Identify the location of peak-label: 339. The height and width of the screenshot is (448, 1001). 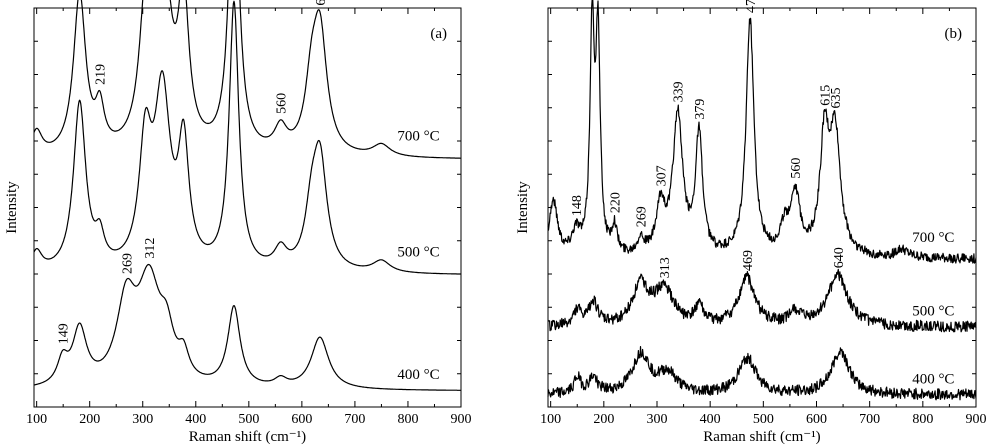
(679, 91).